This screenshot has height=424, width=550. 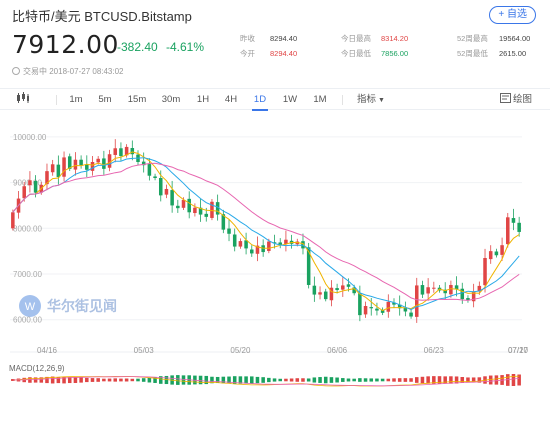 What do you see at coordinates (290, 99) in the screenshot?
I see `period-1w: 1W` at bounding box center [290, 99].